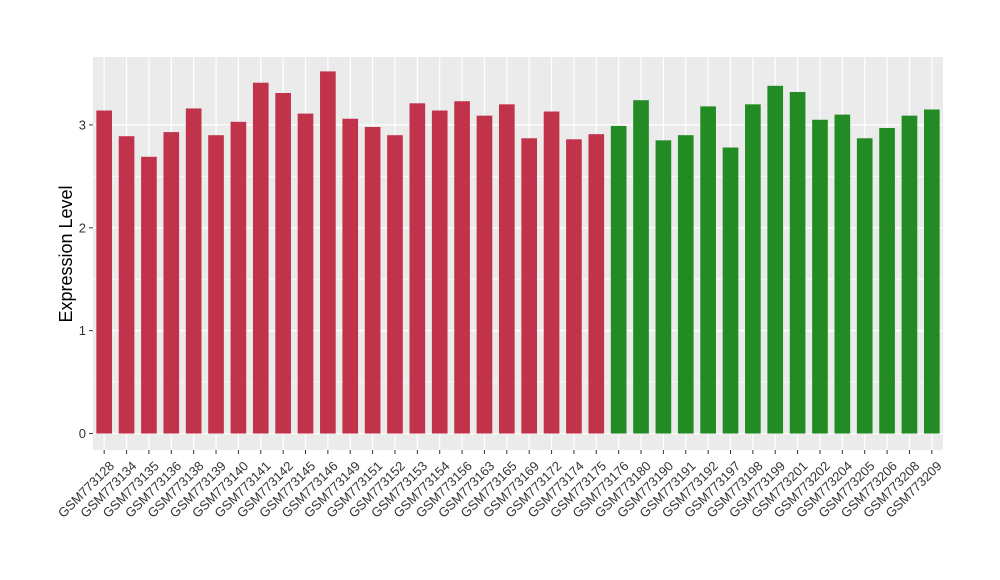  What do you see at coordinates (66, 253) in the screenshot?
I see `y-axis-title: Expression Level` at bounding box center [66, 253].